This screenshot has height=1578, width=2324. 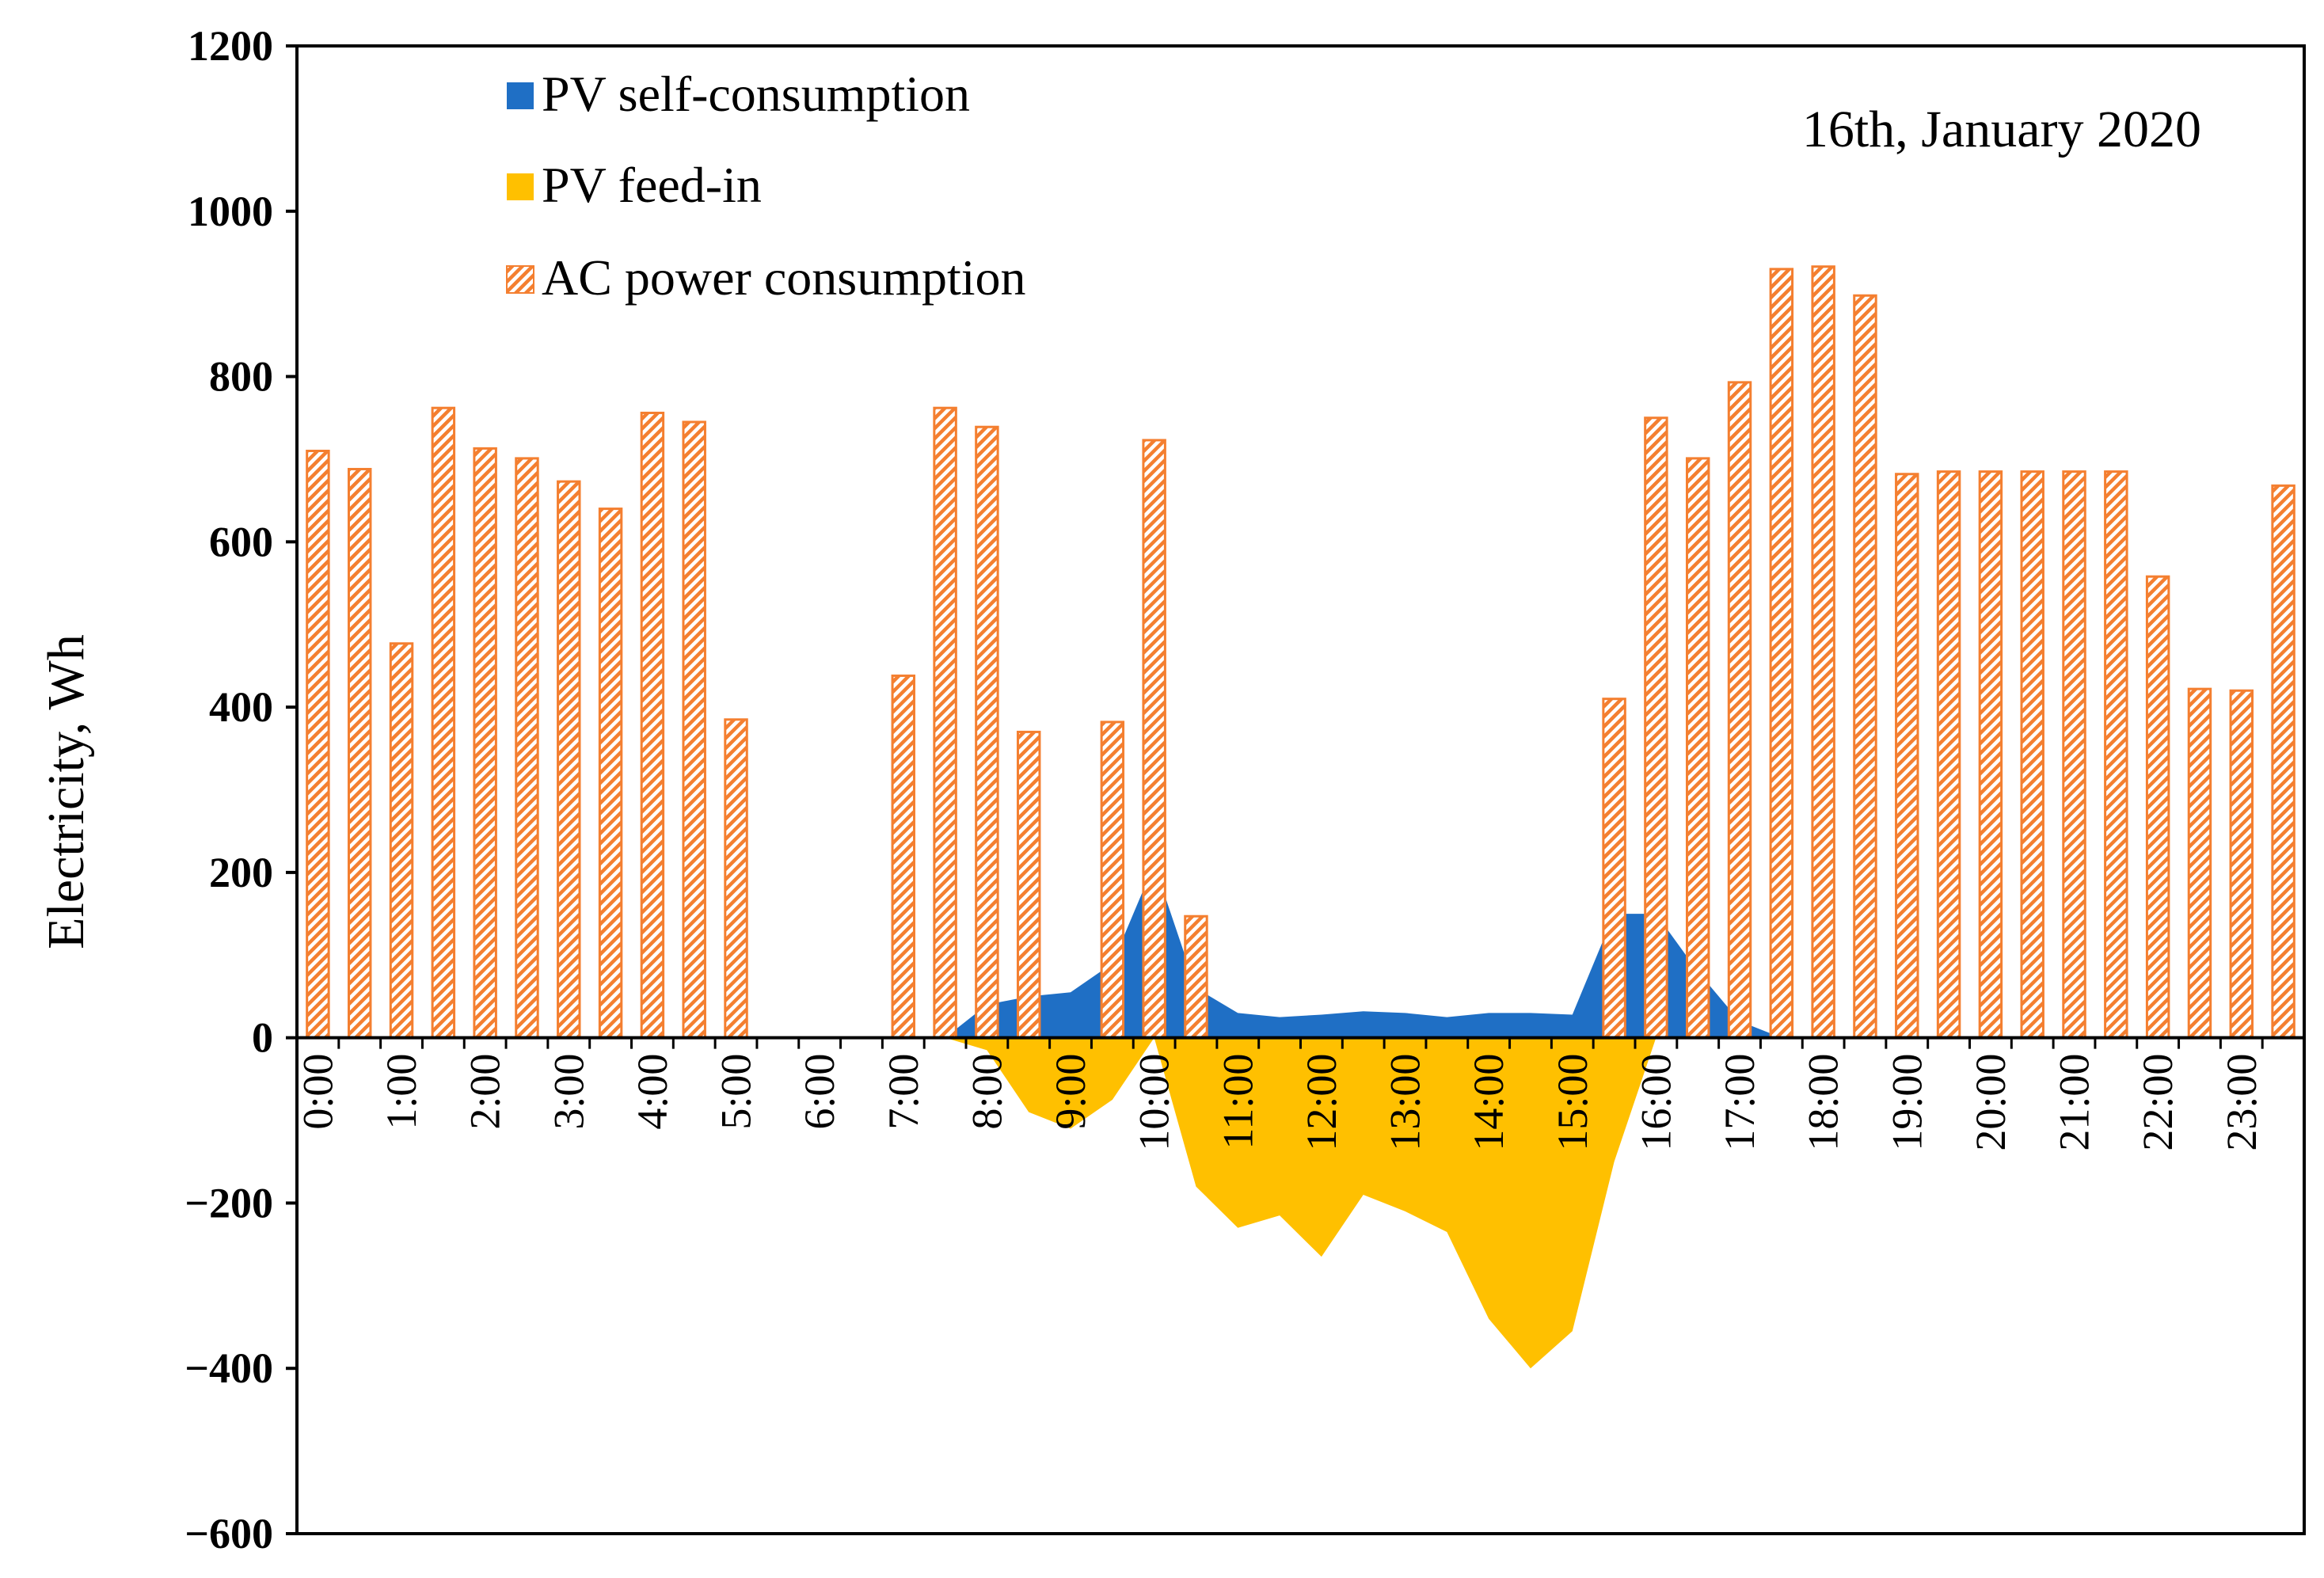 What do you see at coordinates (228, 1533) in the screenshot?
I see `y-tick-label: −600` at bounding box center [228, 1533].